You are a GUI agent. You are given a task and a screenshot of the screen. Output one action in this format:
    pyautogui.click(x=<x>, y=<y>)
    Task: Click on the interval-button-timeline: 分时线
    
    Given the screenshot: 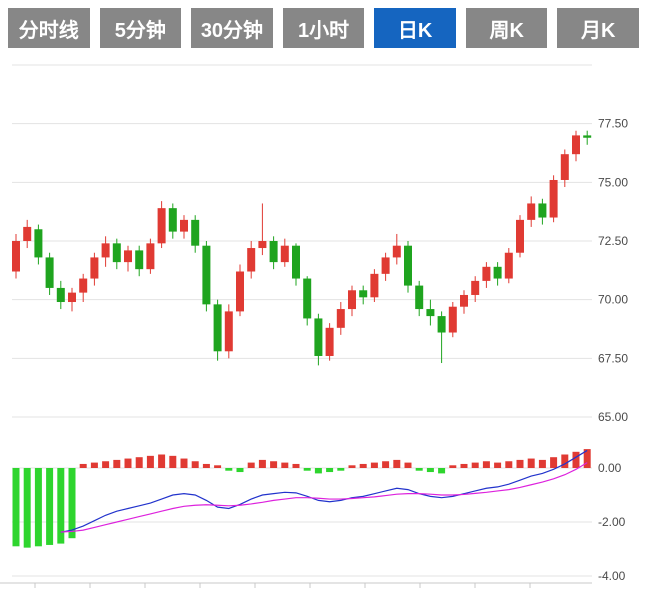 What is the action you would take?
    pyautogui.click(x=49, y=28)
    